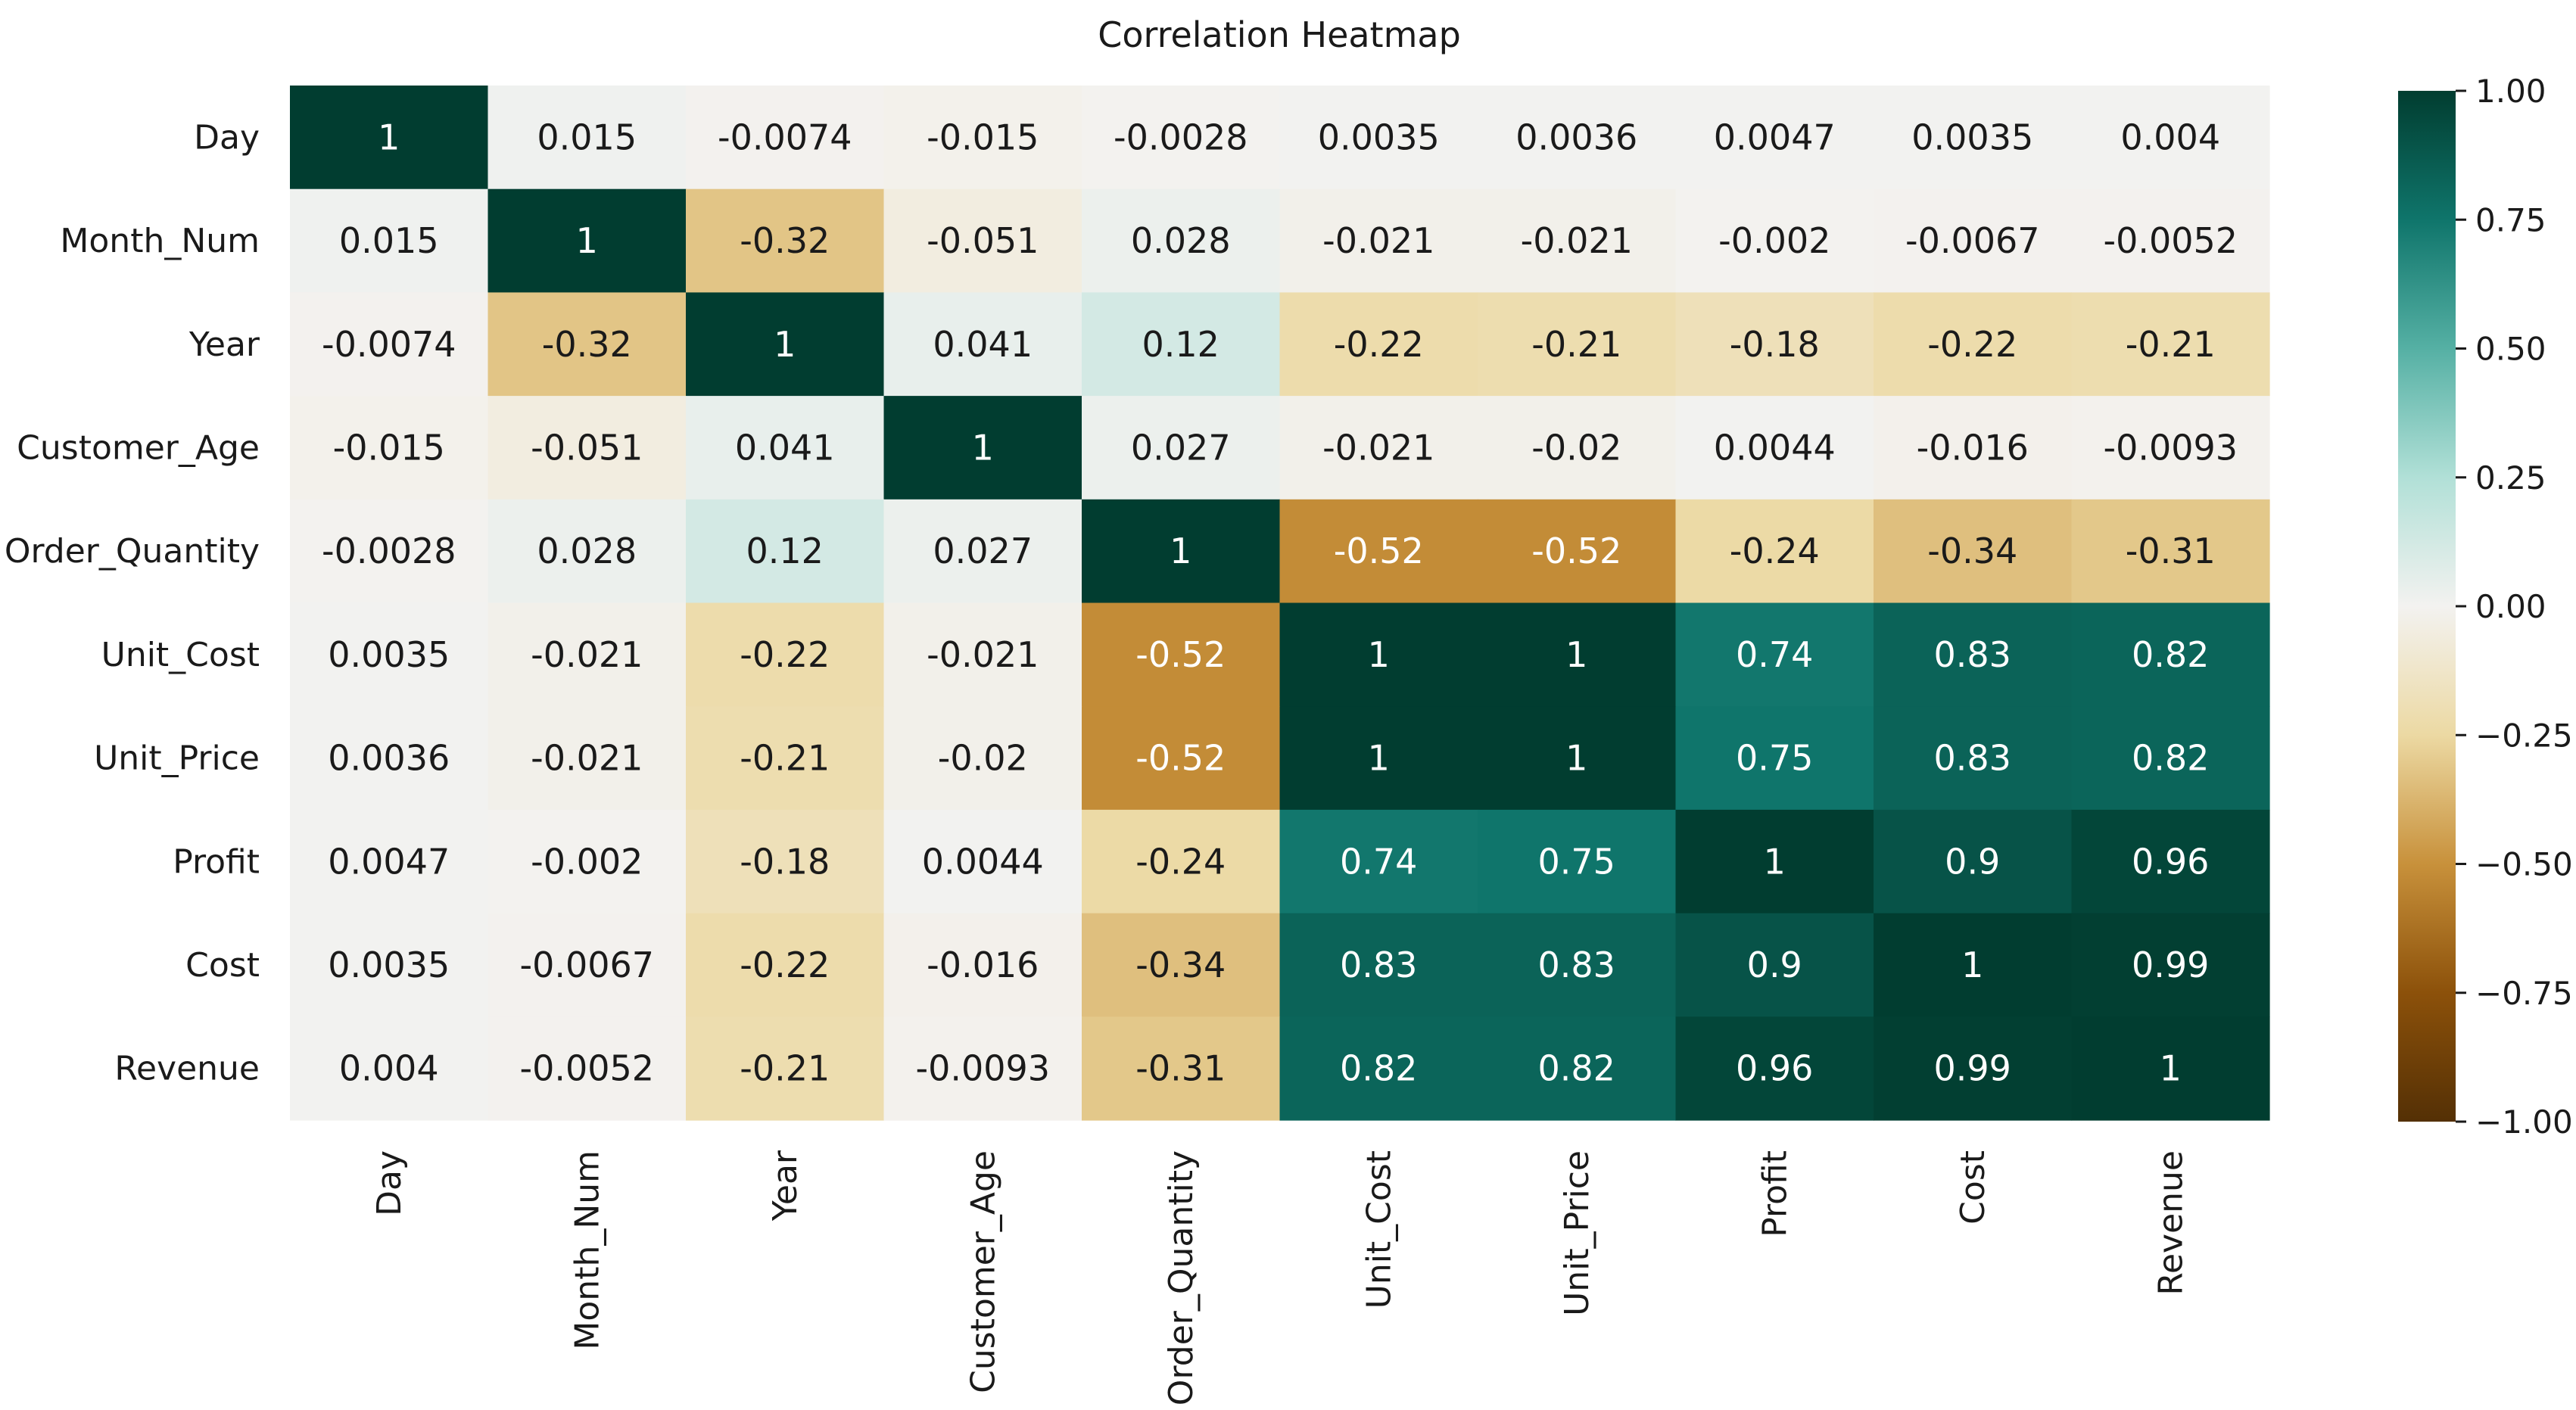 This screenshot has height=1410, width=2576. What do you see at coordinates (390, 1183) in the screenshot?
I see `x-tick-label-0: Day` at bounding box center [390, 1183].